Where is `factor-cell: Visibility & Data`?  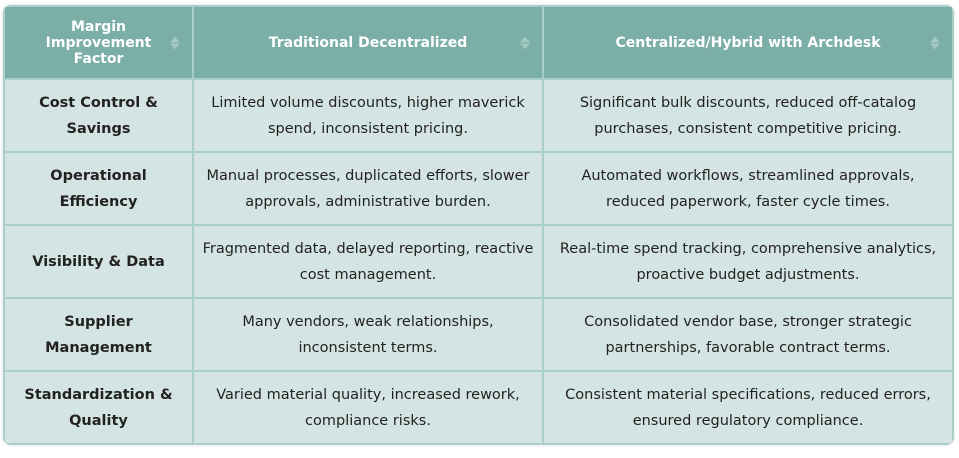
factor-cell: Visibility & Data is located at coordinates (98, 261).